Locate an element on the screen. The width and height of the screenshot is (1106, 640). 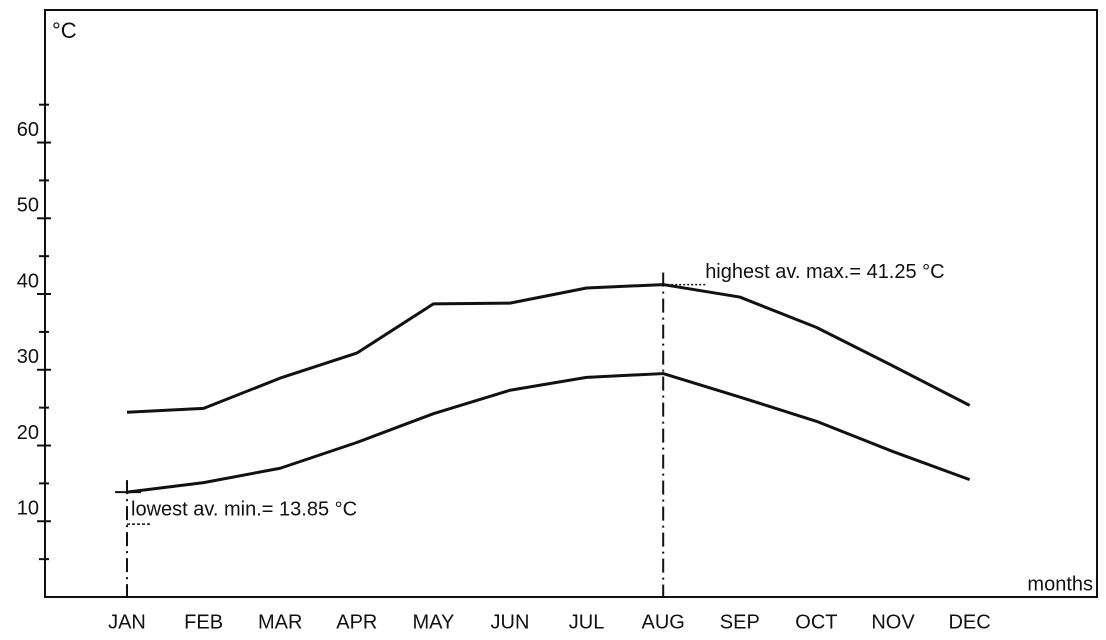
x-tick-label: JUN is located at coordinates (510, 622).